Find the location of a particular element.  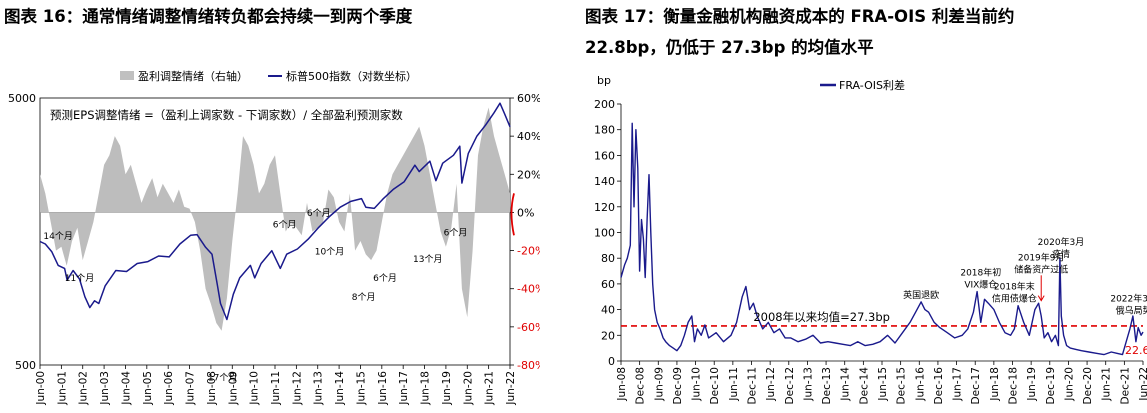

duration-label: 8个月 is located at coordinates (364, 297).